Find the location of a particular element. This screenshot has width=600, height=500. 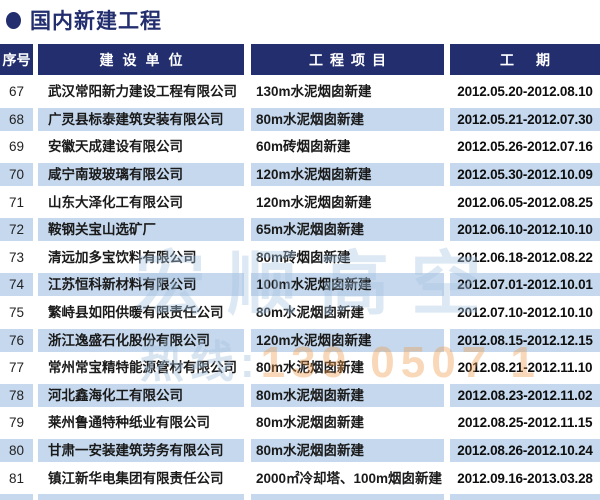

column-header-project: 工程项目 is located at coordinates (347, 59).